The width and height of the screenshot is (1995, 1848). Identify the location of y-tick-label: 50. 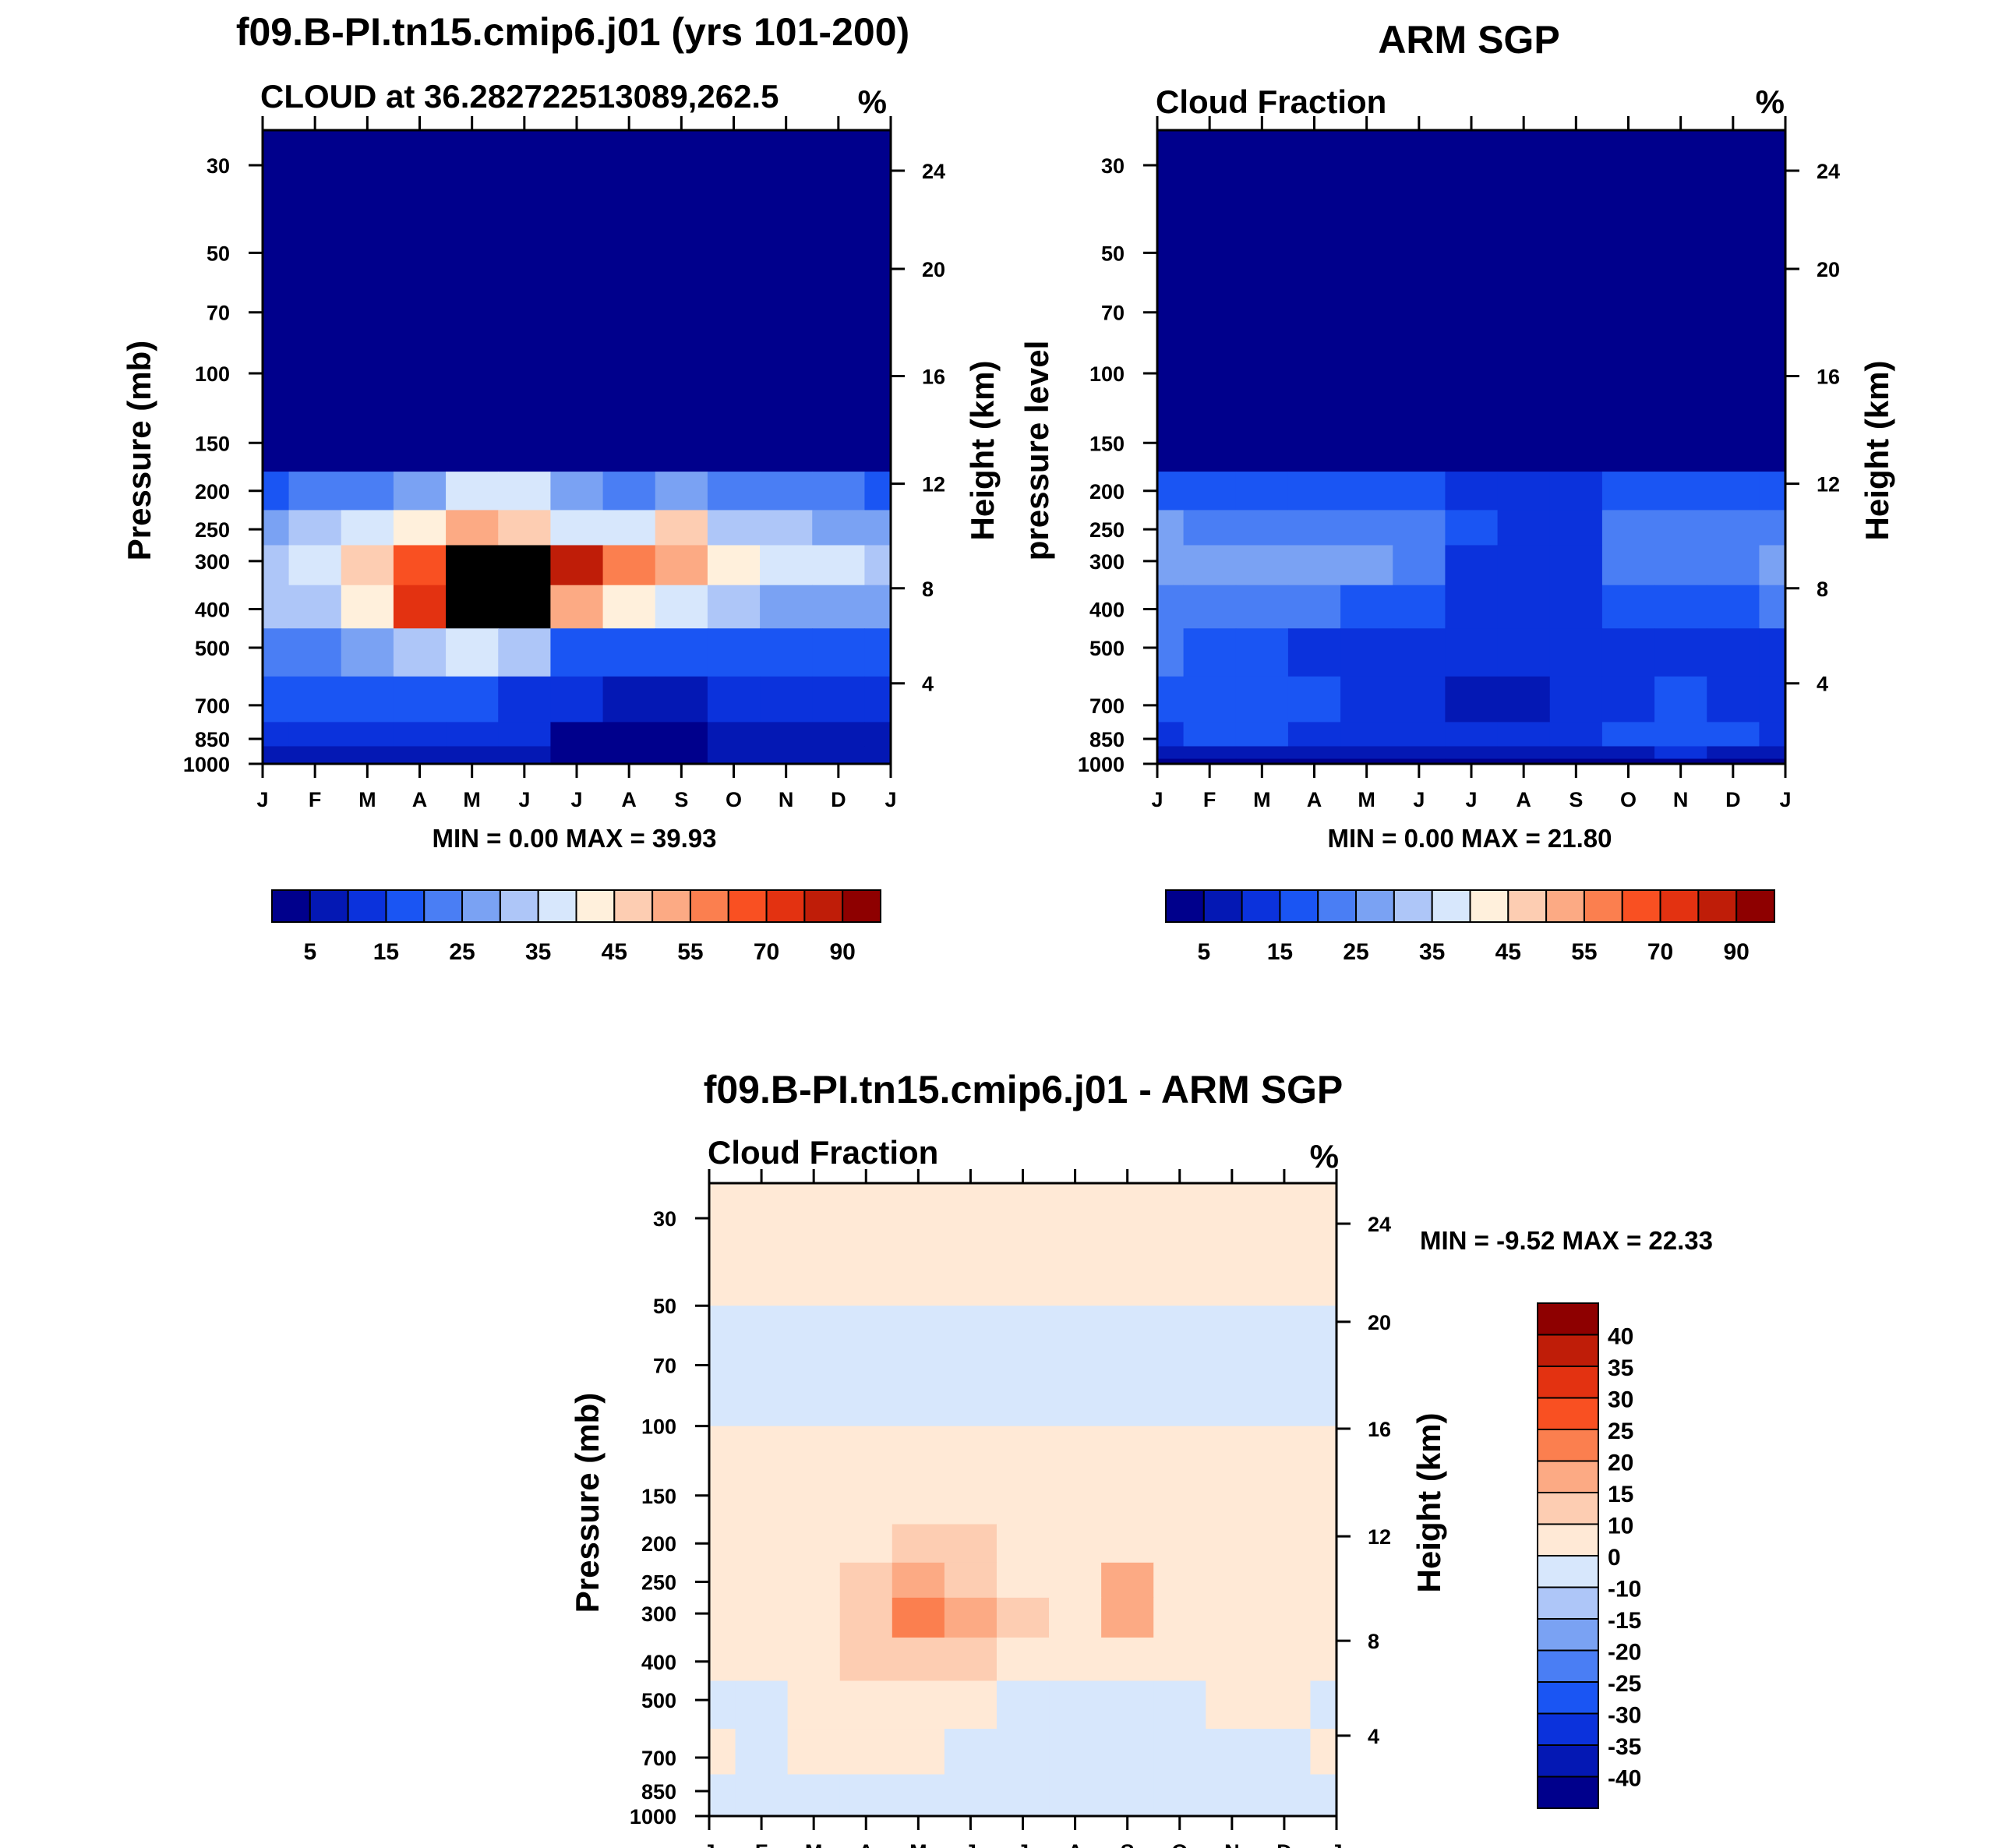
(1113, 253).